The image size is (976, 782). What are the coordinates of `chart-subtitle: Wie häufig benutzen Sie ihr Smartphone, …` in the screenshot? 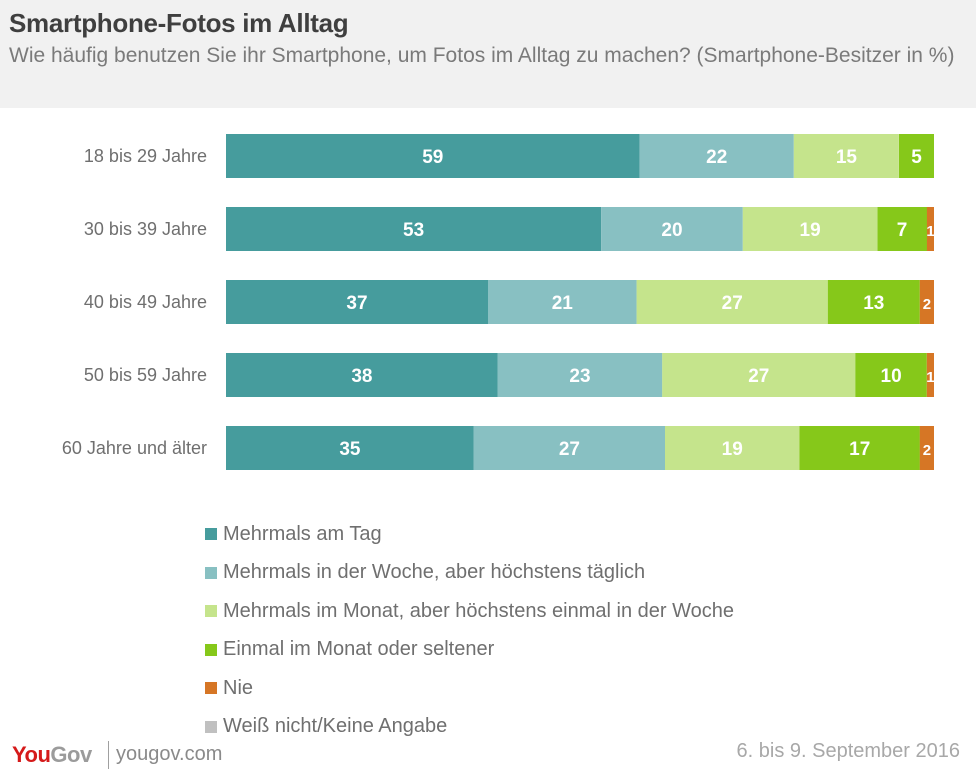 It's located at (482, 55).